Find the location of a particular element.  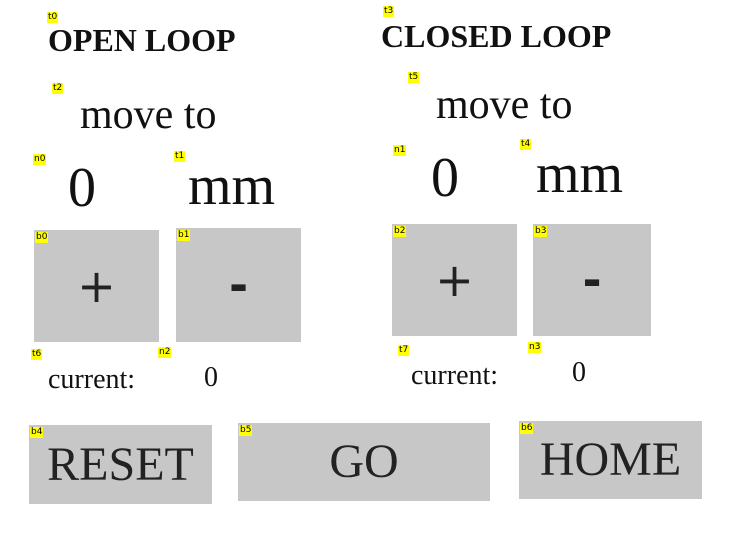

open-loop-heading: OPEN LOOP is located at coordinates (142, 40).